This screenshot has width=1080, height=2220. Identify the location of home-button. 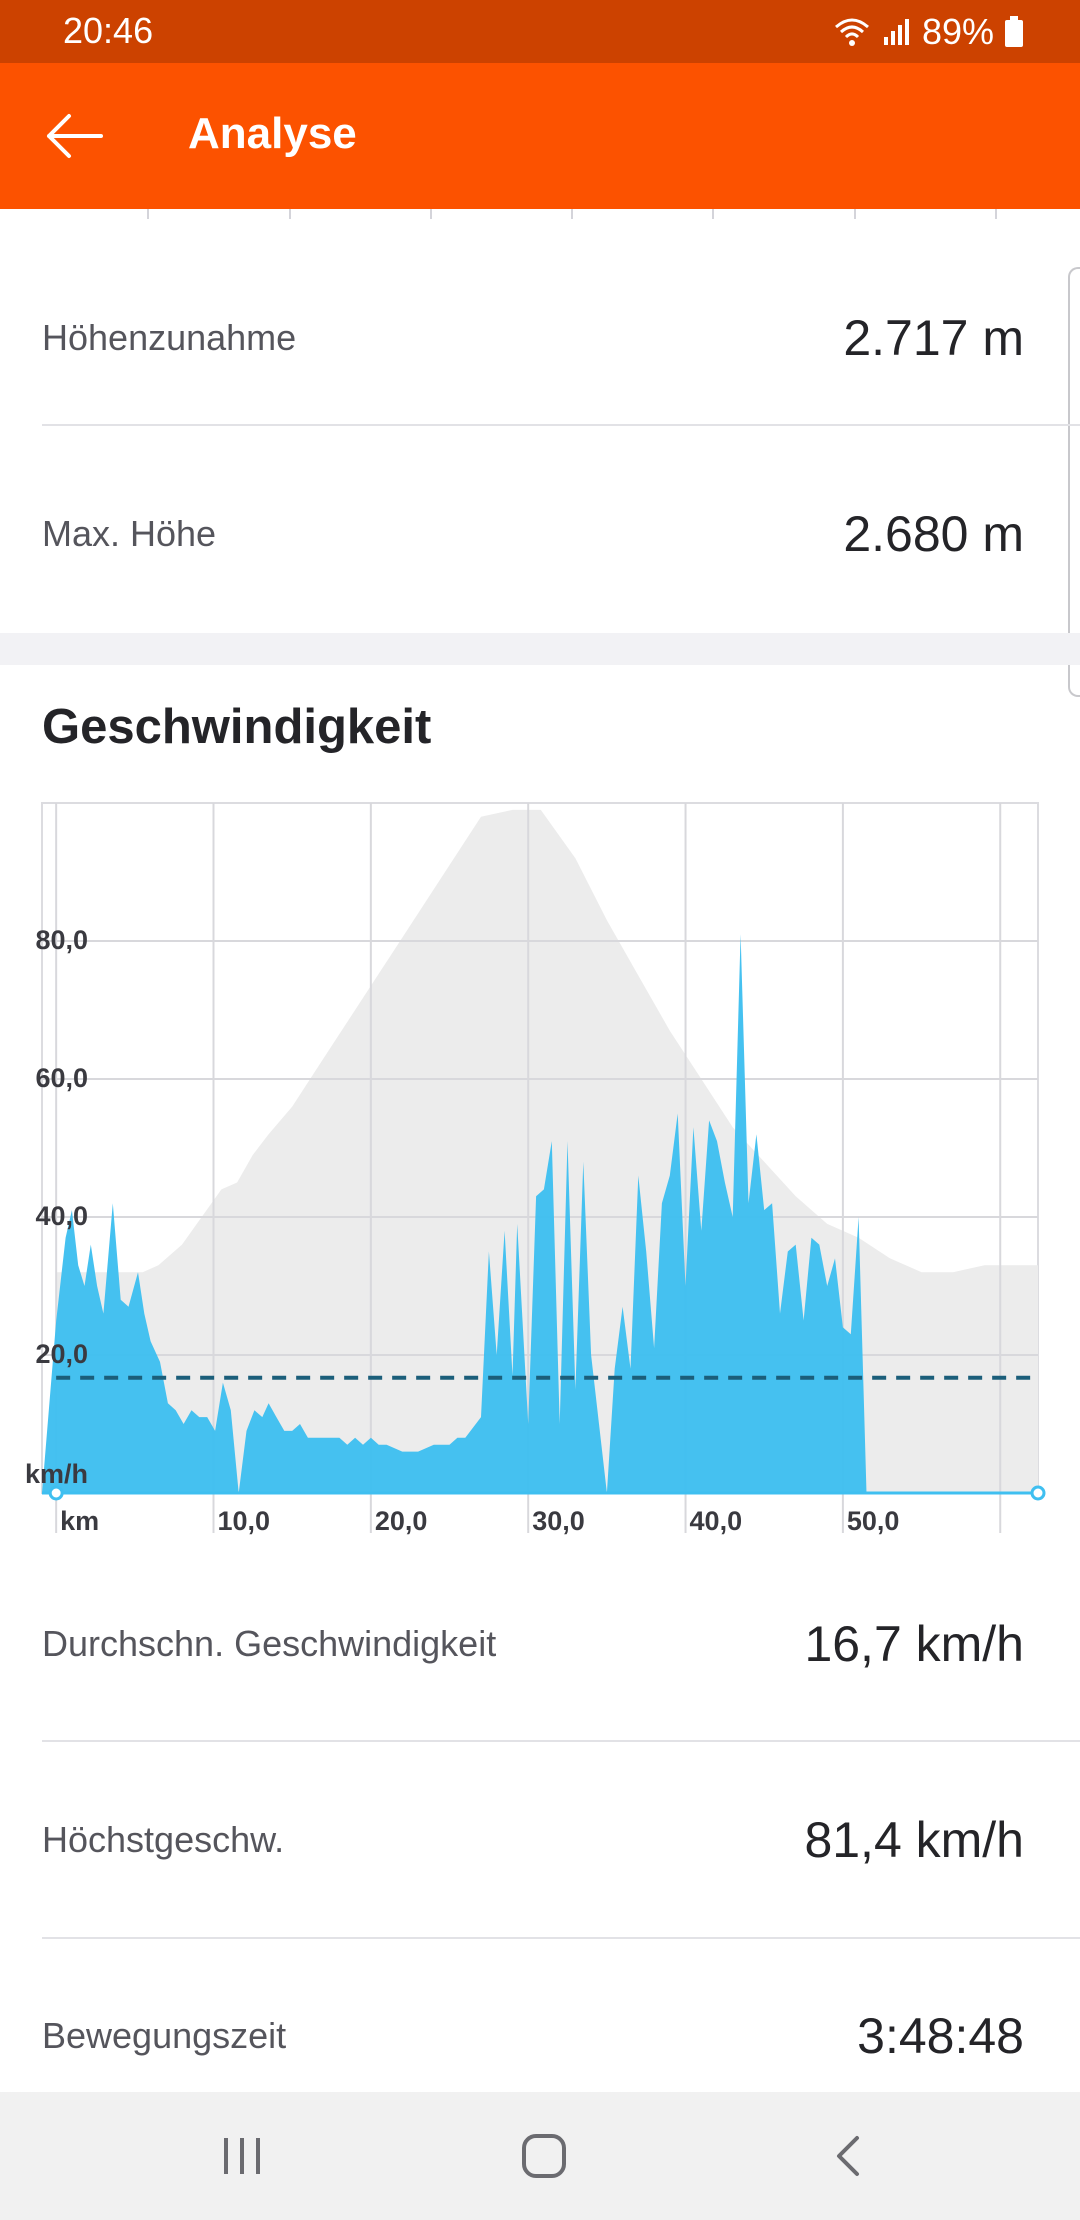
(544, 2156).